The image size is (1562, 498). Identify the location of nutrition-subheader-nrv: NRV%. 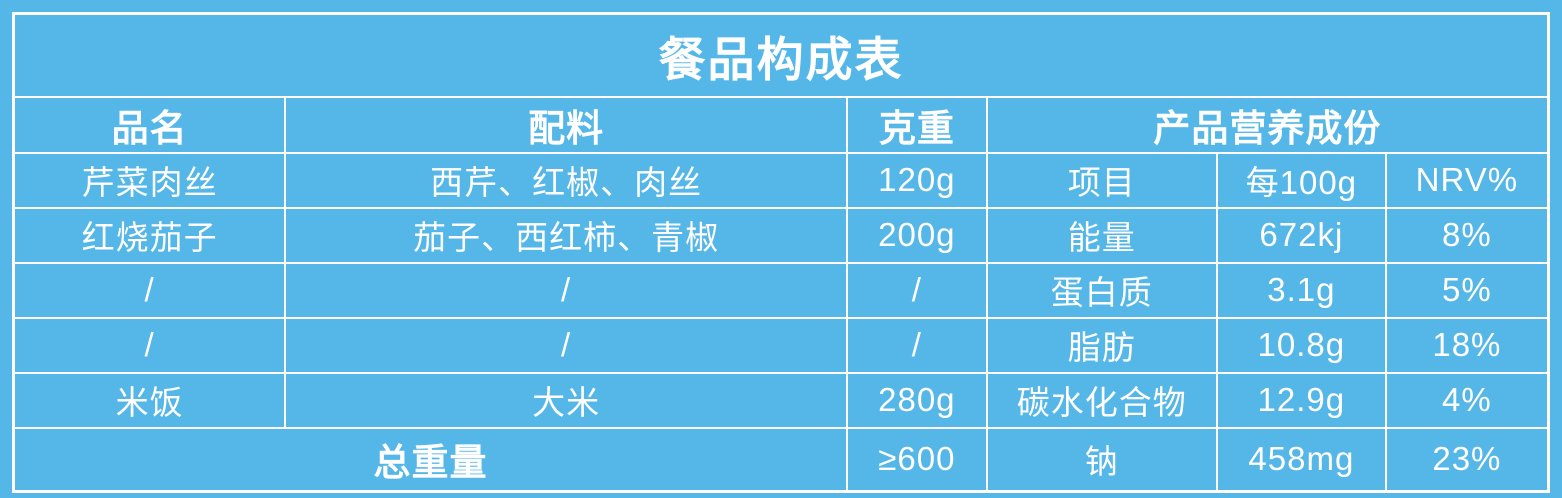
(1467, 180).